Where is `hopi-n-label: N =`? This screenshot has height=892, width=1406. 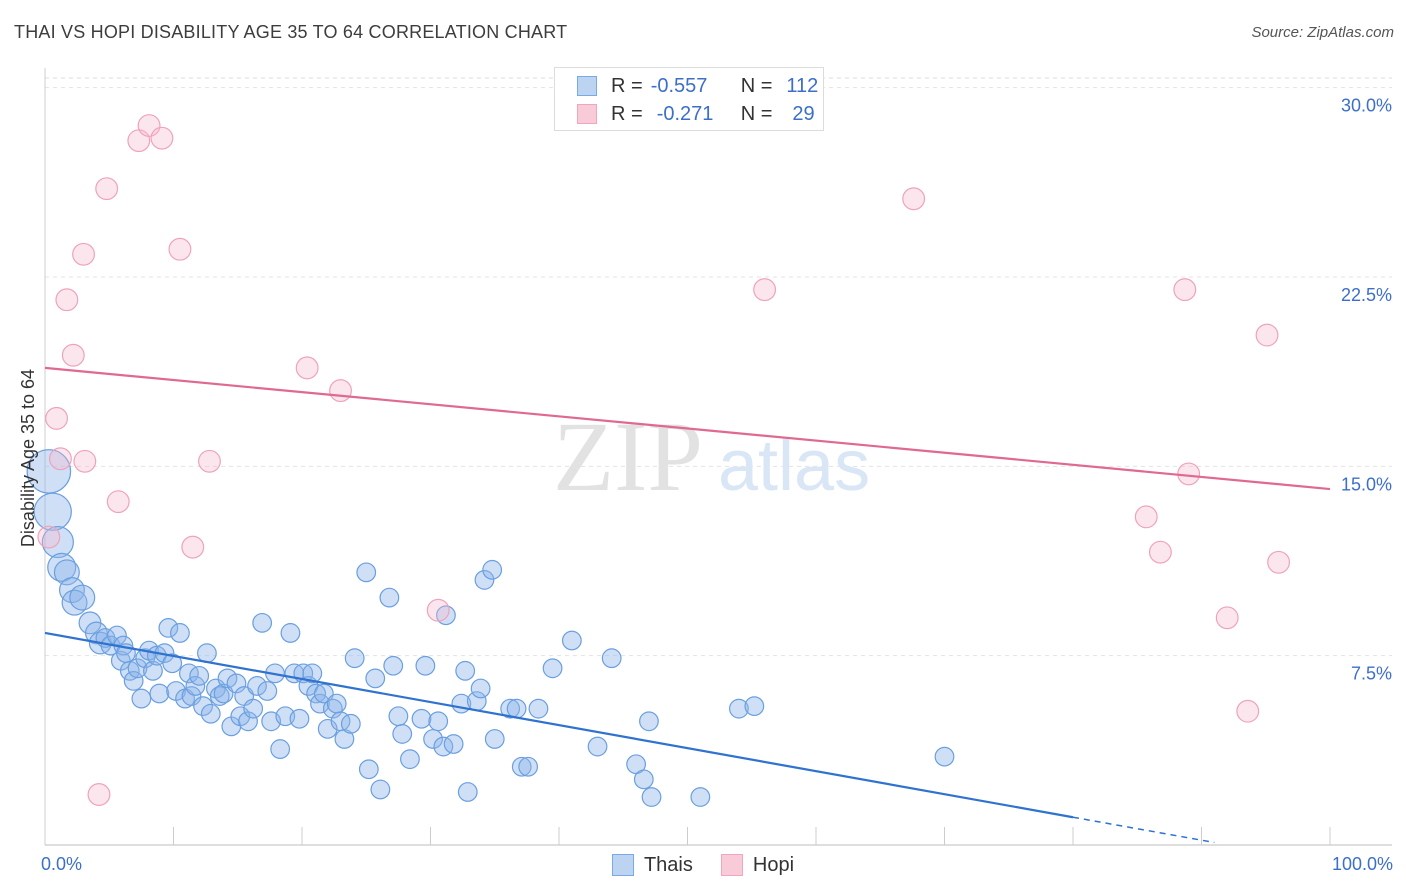
hopi-n-label: N = is located at coordinates (756, 113).